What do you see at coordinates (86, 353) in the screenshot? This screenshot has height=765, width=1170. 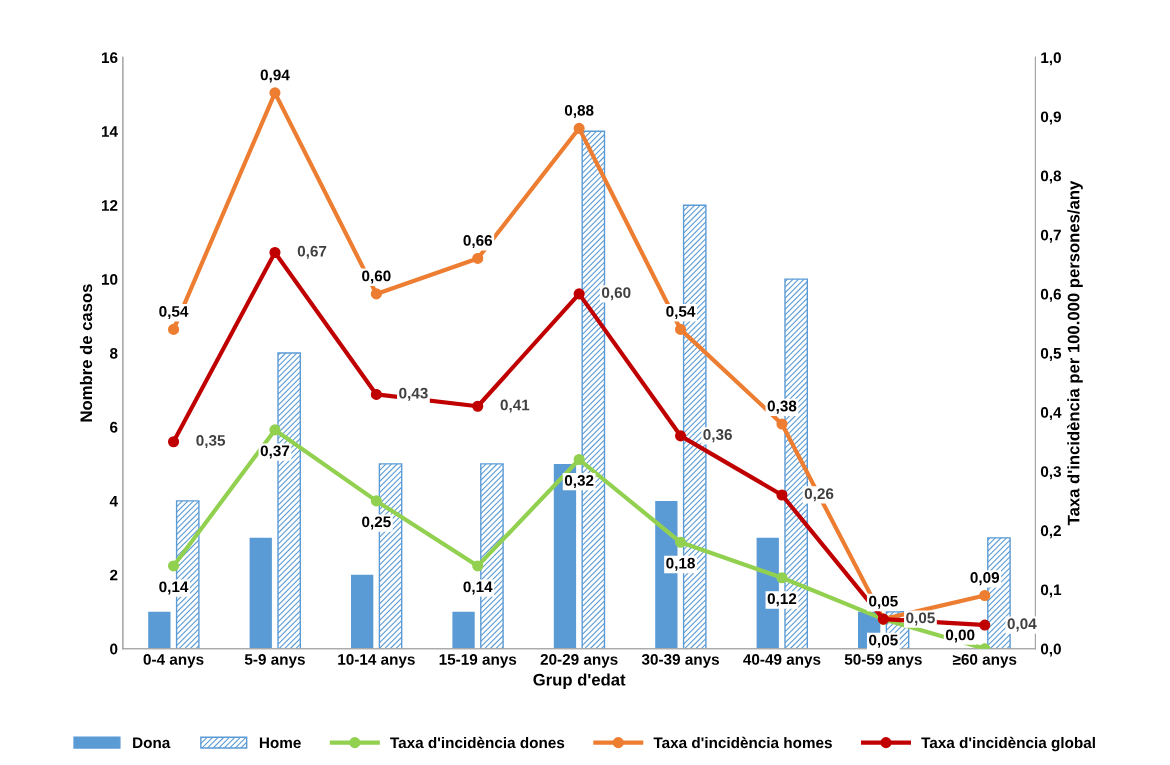 I see `y-axis-title: Nombre de casos` at bounding box center [86, 353].